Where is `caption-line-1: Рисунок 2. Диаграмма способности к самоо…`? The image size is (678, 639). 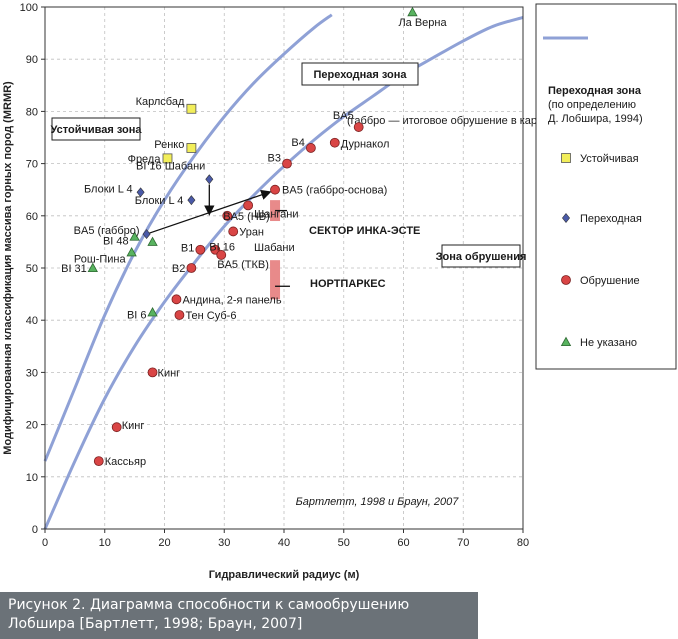 caption-line-1: Рисунок 2. Диаграмма способности к самоо… is located at coordinates (209, 605).